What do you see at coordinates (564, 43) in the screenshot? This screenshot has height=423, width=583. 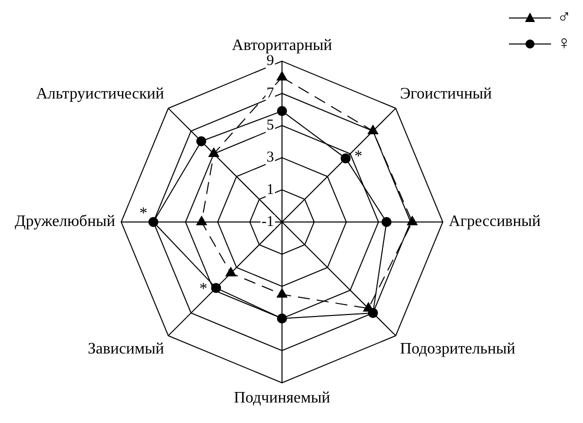 I see `legend-label: ♀` at bounding box center [564, 43].